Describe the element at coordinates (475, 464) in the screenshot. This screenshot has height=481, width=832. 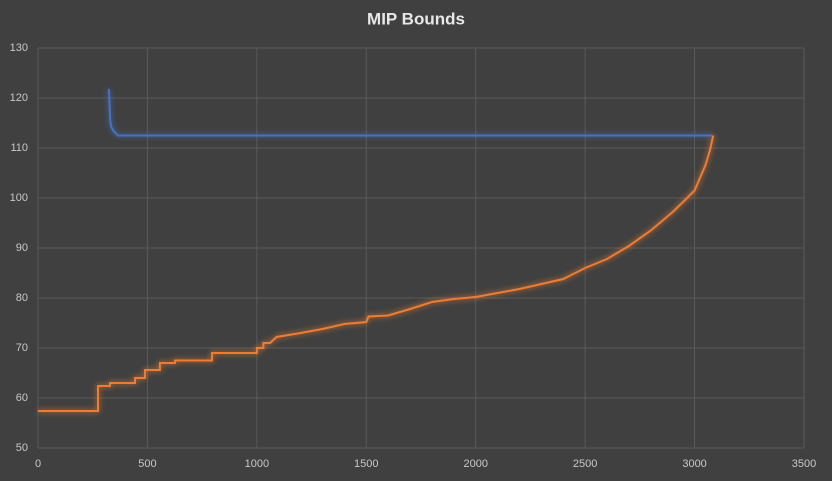
I see `x-tick-label: 2000` at that location.